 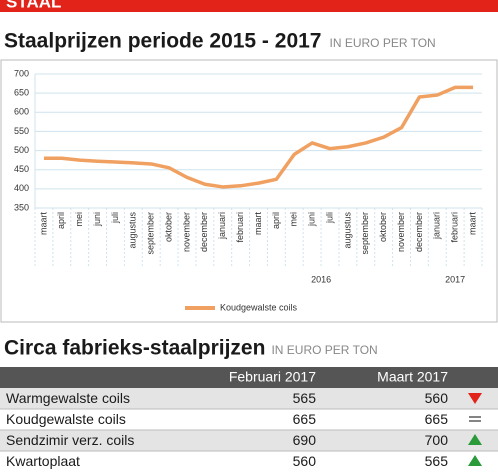 What do you see at coordinates (21, 169) in the screenshot?
I see `y-tick-label: 450` at bounding box center [21, 169].